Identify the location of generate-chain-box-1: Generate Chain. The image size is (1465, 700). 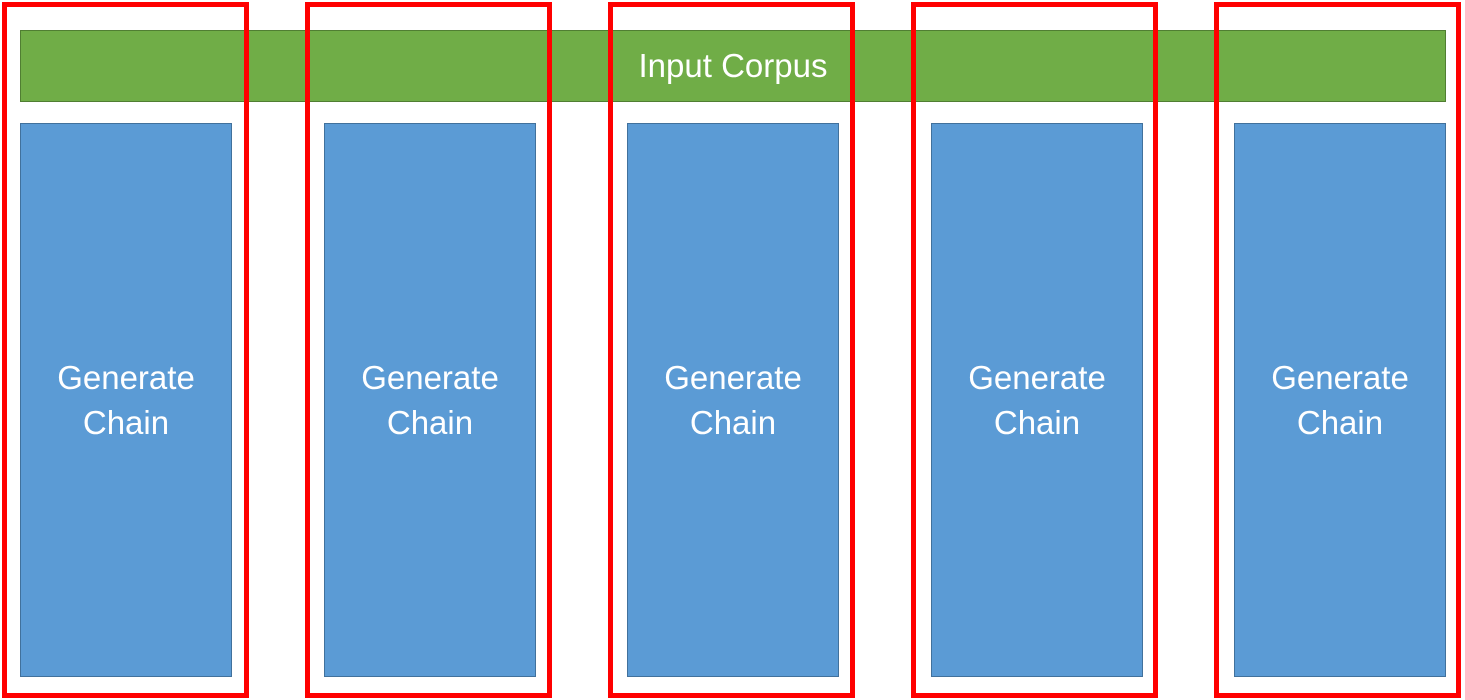
(126, 400).